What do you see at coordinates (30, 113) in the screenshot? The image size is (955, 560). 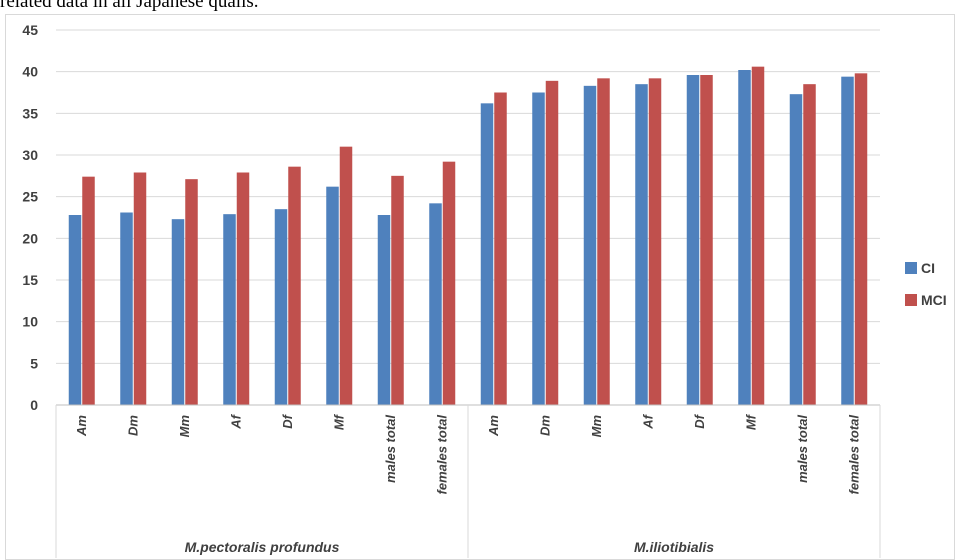 I see `y-tick-label: 35` at bounding box center [30, 113].